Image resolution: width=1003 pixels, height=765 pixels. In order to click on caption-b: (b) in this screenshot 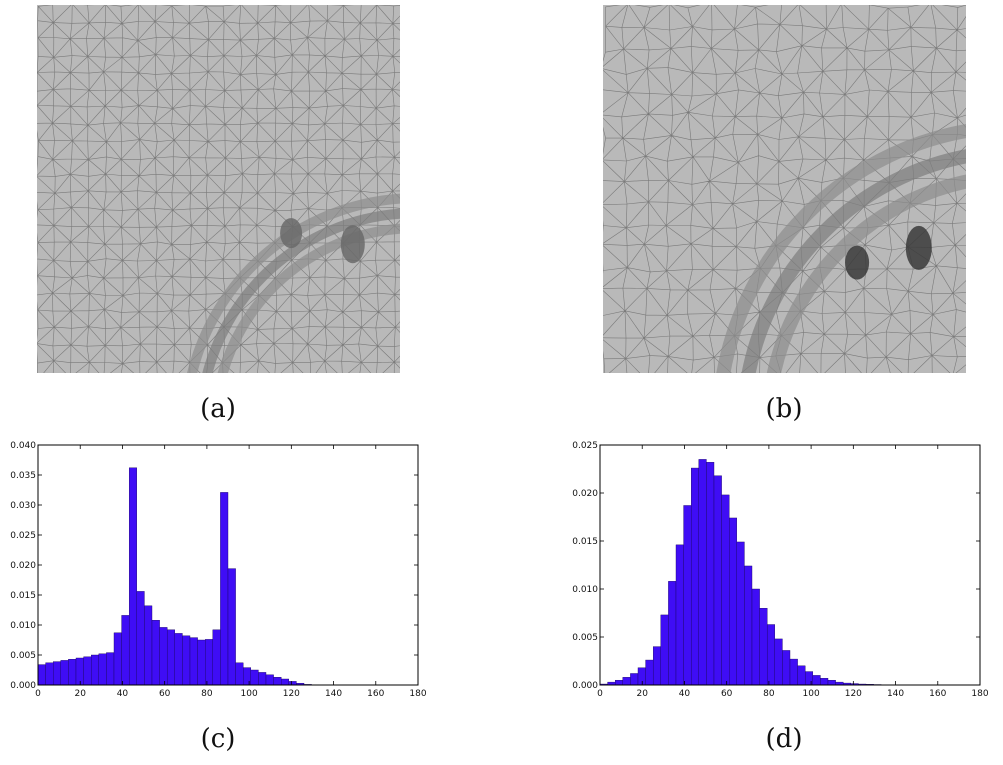, I will do `click(784, 409)`.